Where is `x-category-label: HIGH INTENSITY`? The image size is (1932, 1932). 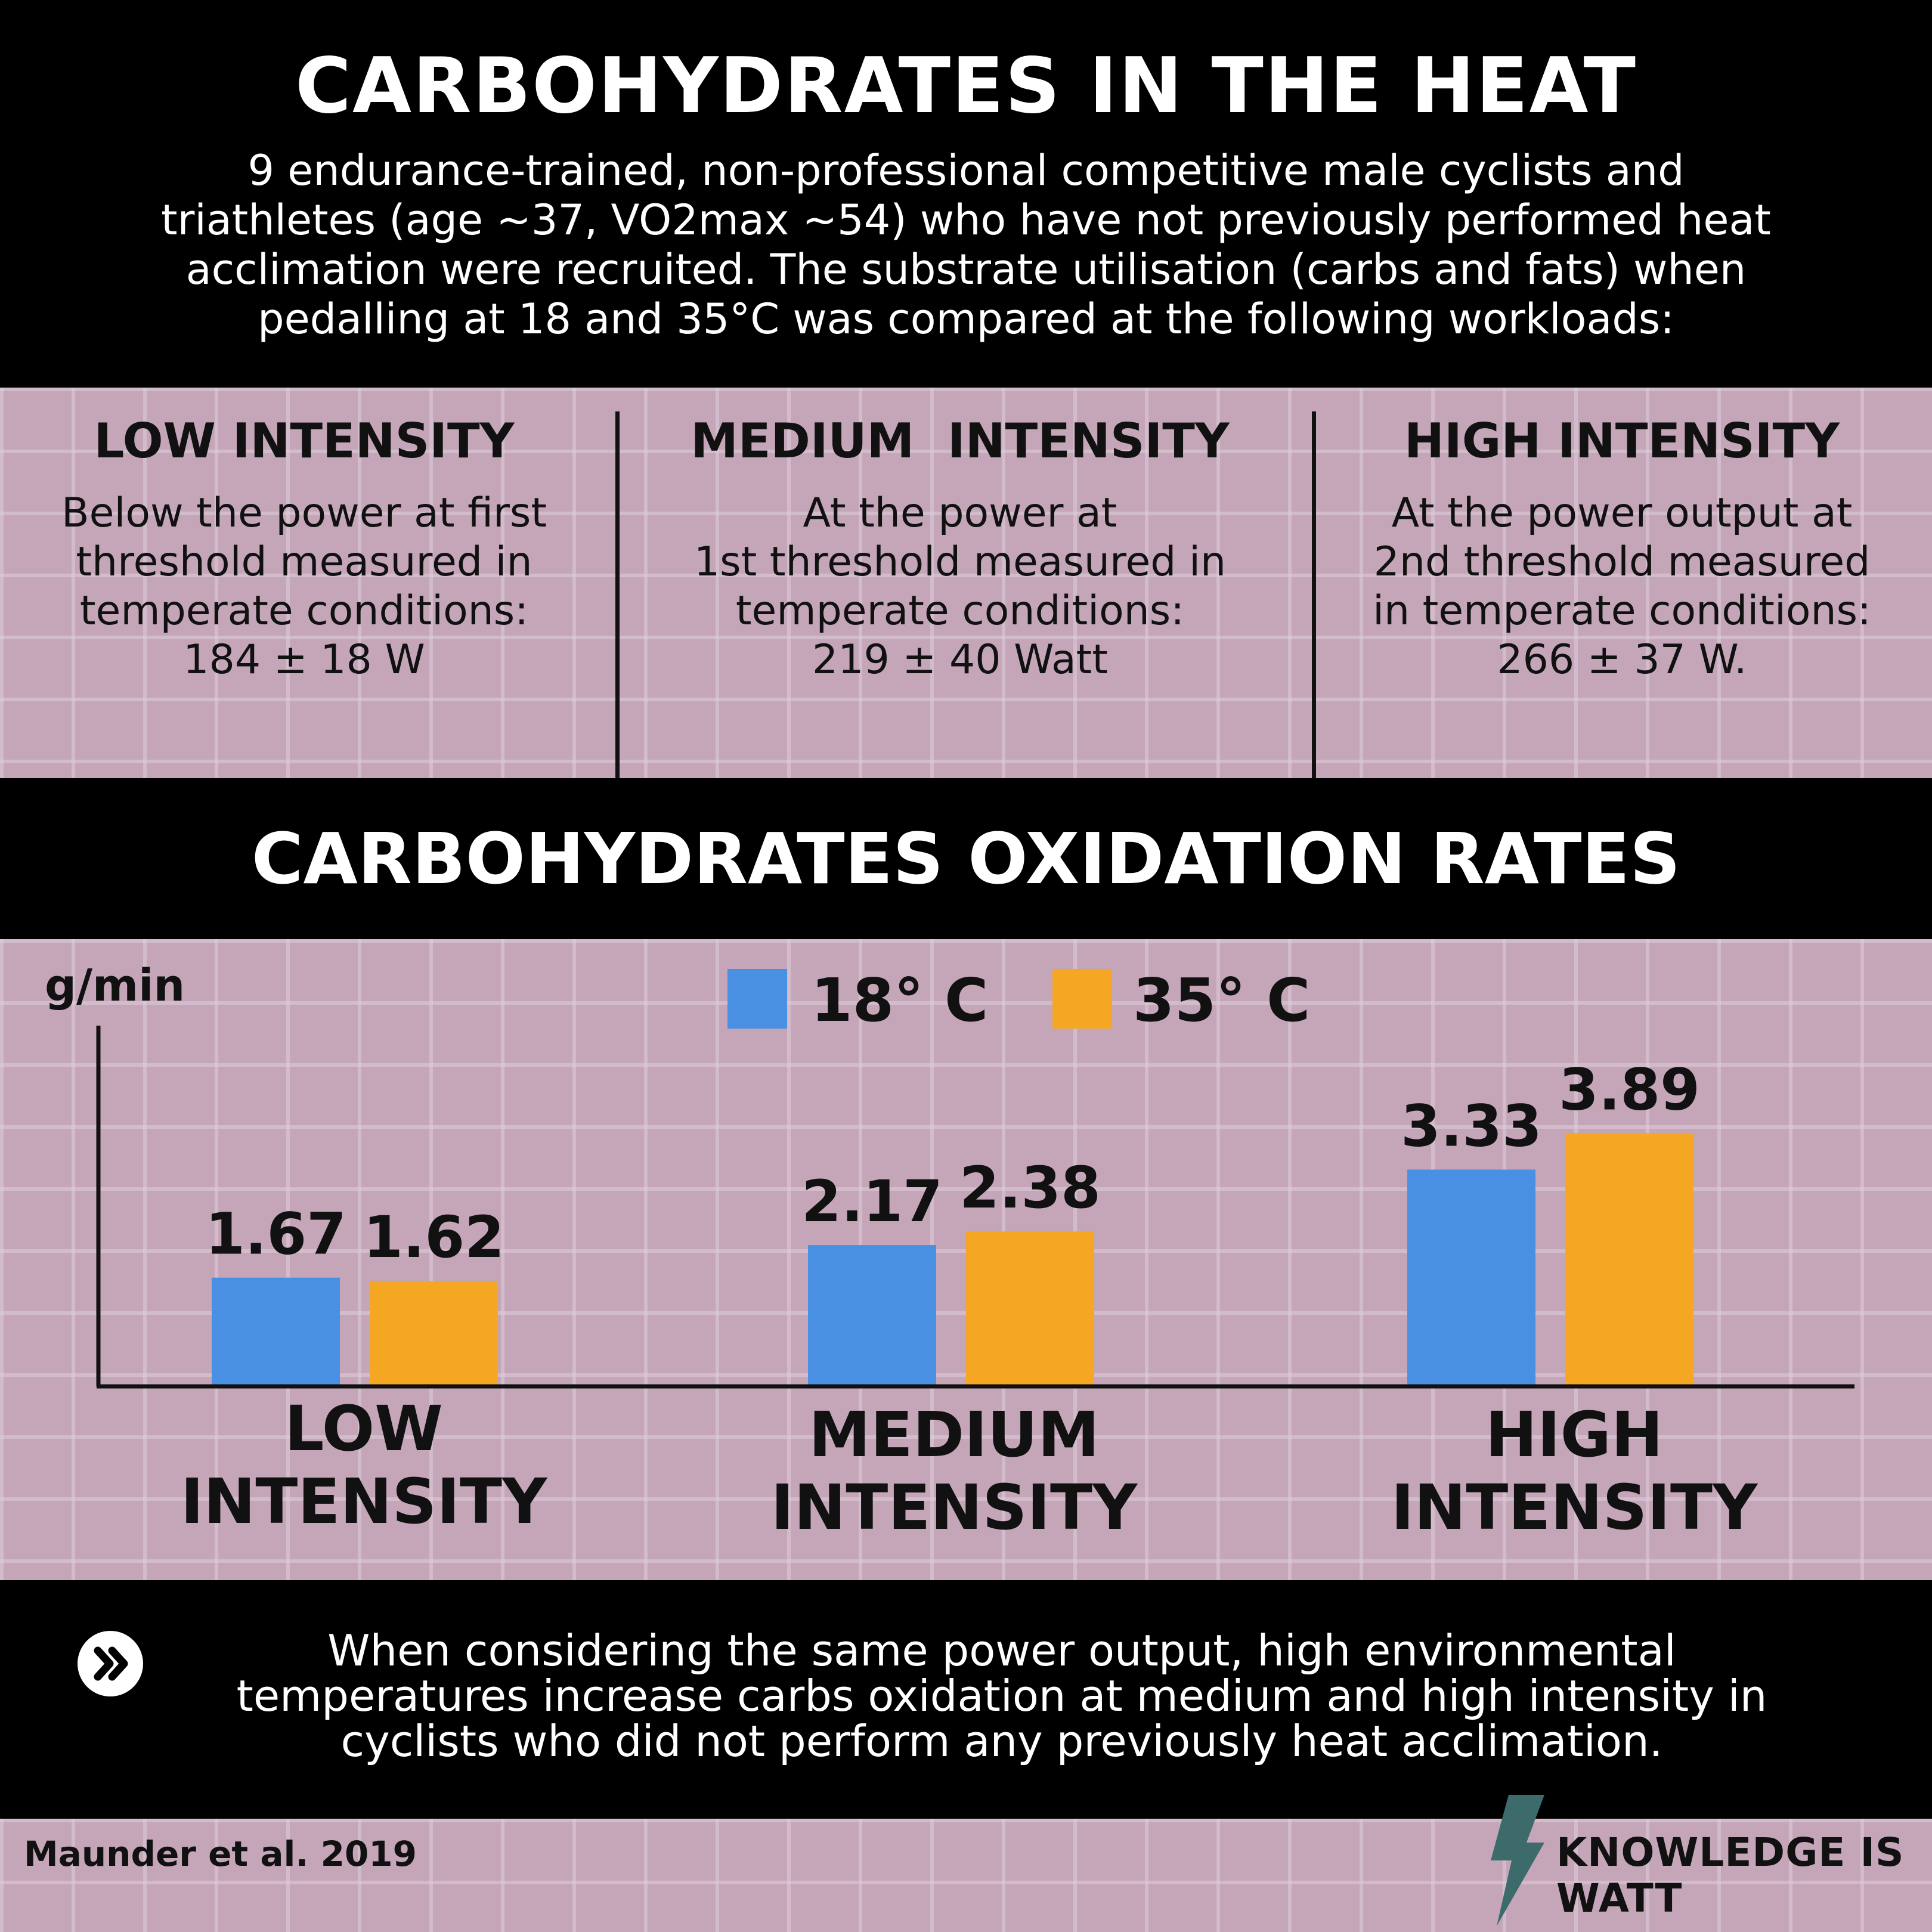
x-category-label: HIGH INTENSITY is located at coordinates (1574, 1471).